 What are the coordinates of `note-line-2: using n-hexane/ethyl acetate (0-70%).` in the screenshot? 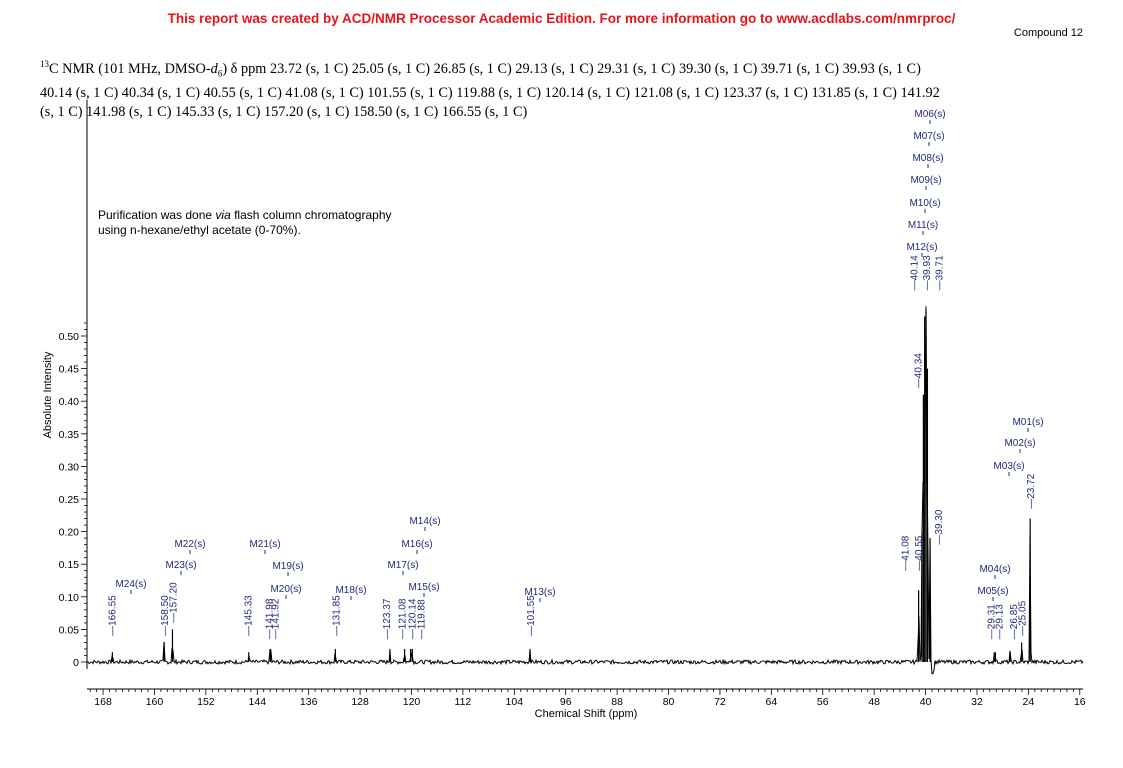 It's located at (199, 230).